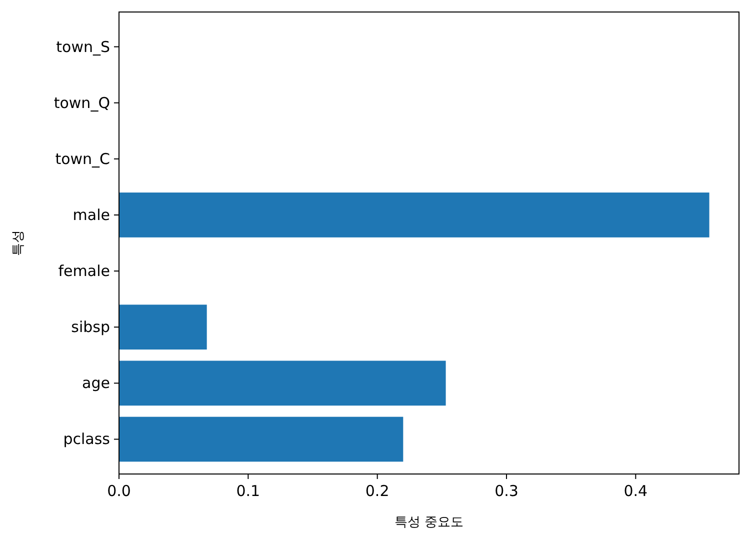 This screenshot has width=748, height=539. Describe the element at coordinates (18, 243) in the screenshot. I see `y-axis-title: 특성` at that location.